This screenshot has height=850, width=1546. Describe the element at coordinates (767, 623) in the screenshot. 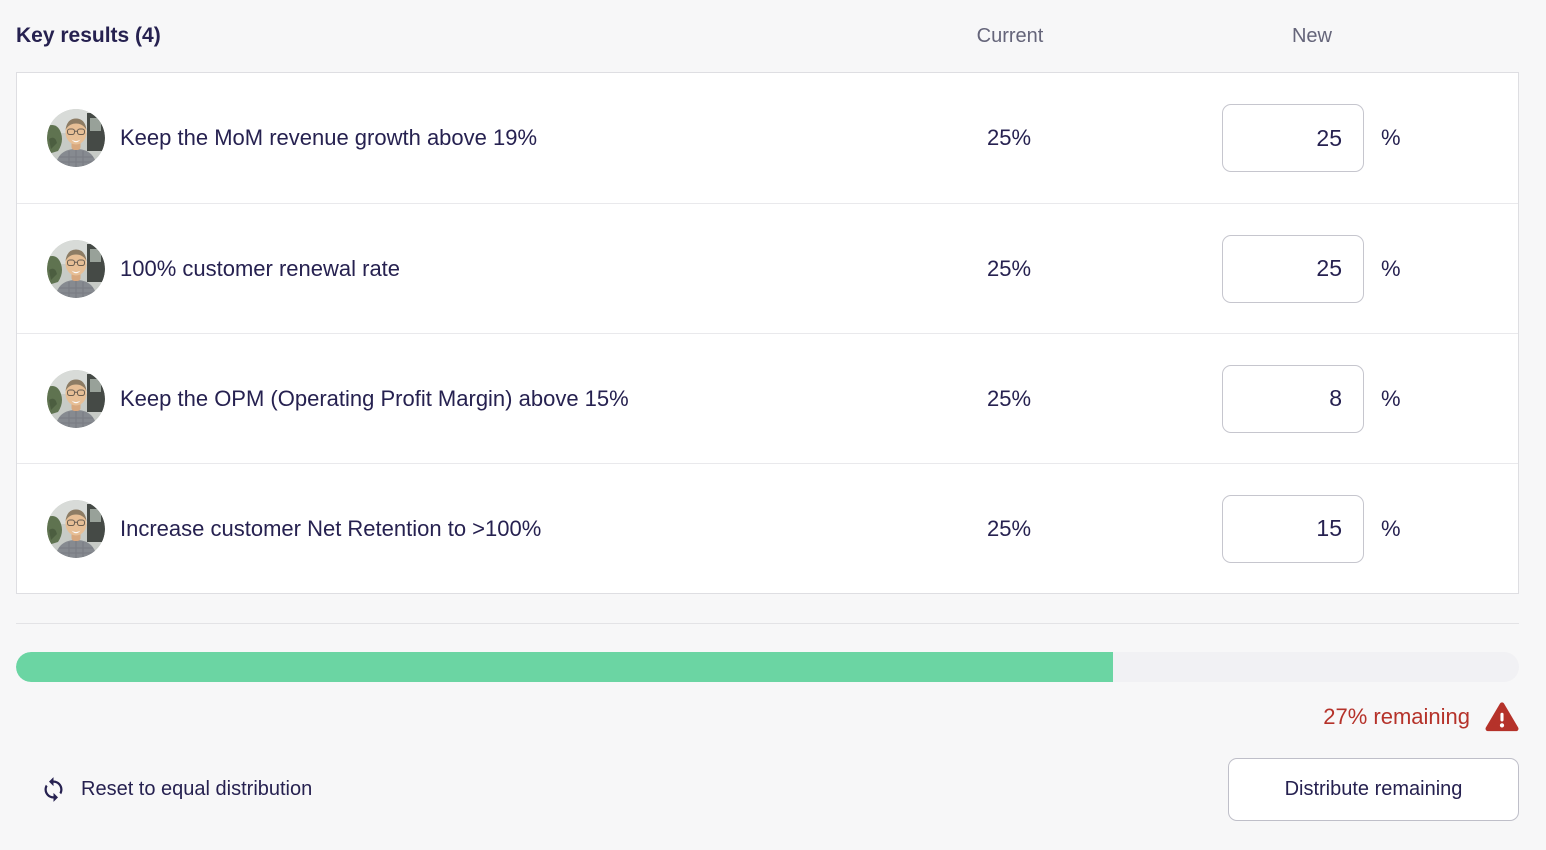

I see `section-divider` at that location.